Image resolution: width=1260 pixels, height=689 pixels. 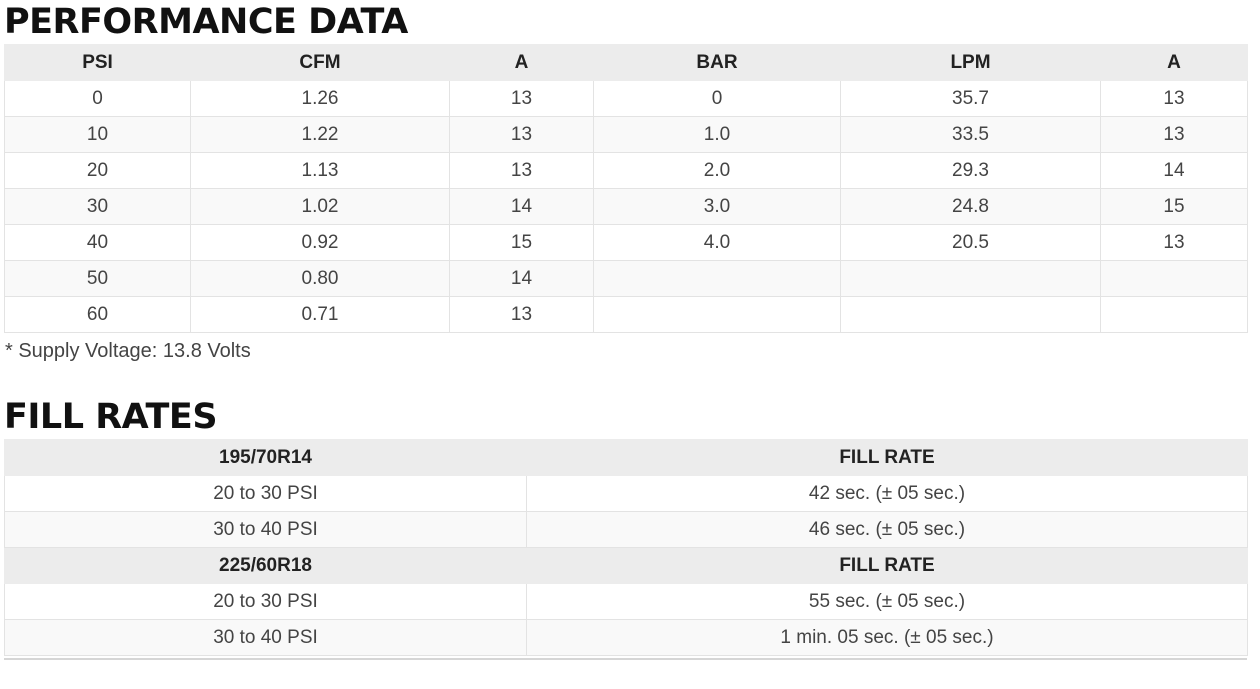 I want to click on column-header-psi: PSI, so click(x=97, y=62).